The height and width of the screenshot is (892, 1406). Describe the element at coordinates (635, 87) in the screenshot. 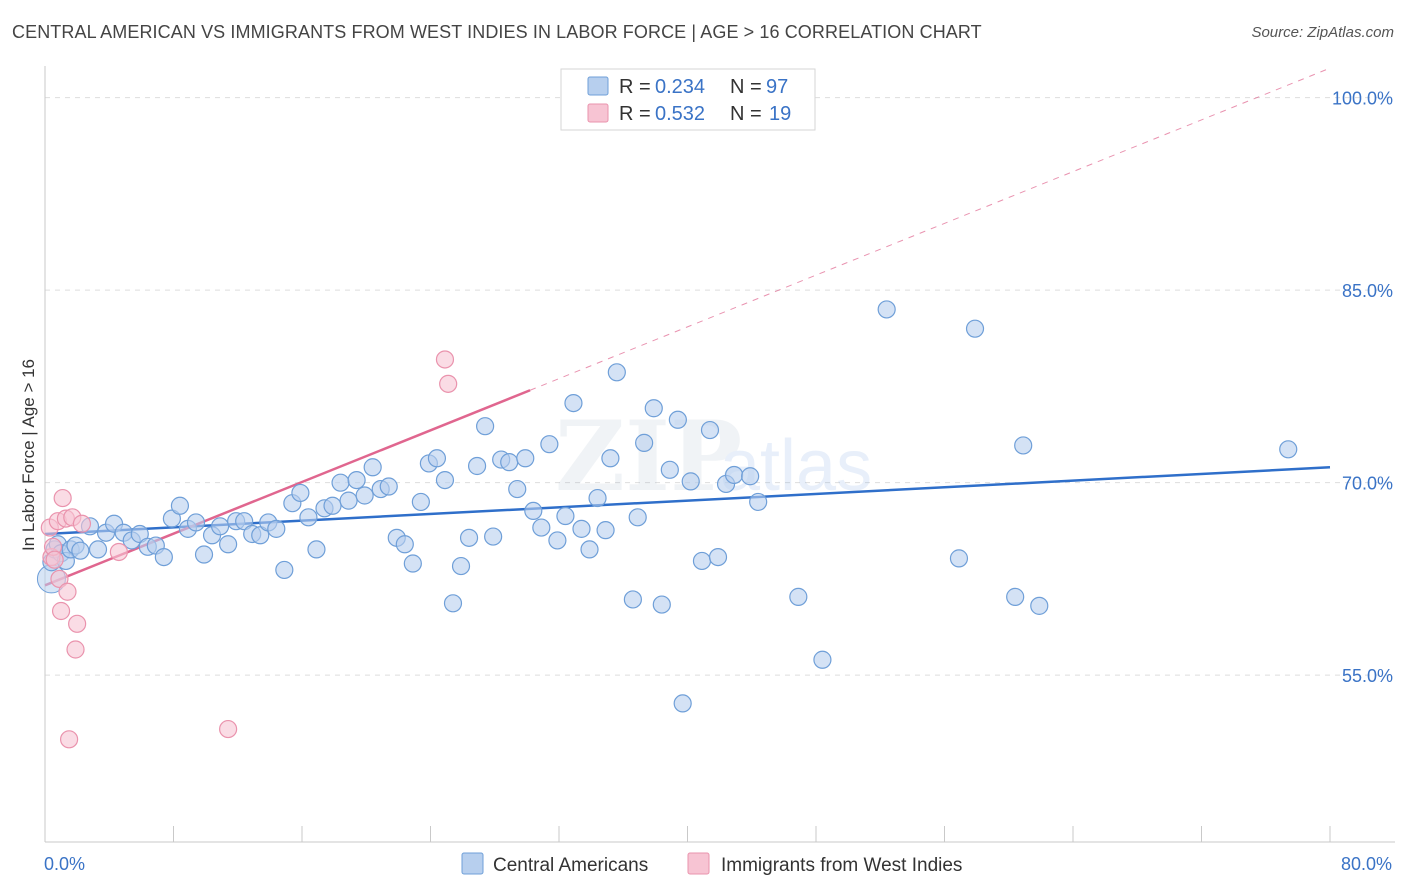

I see `legend-r-label-1: R =` at that location.